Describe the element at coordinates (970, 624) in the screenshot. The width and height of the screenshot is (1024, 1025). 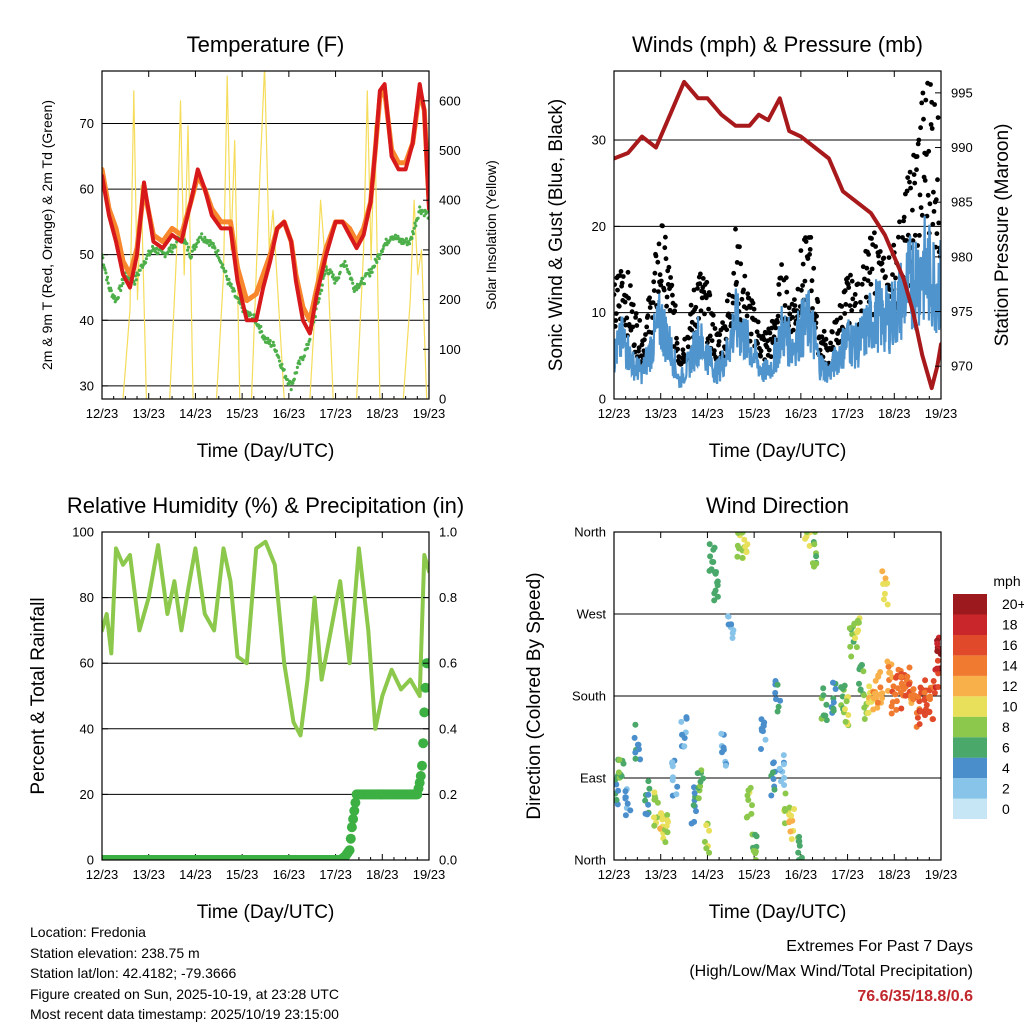
I see `colorbar-swatch` at that location.